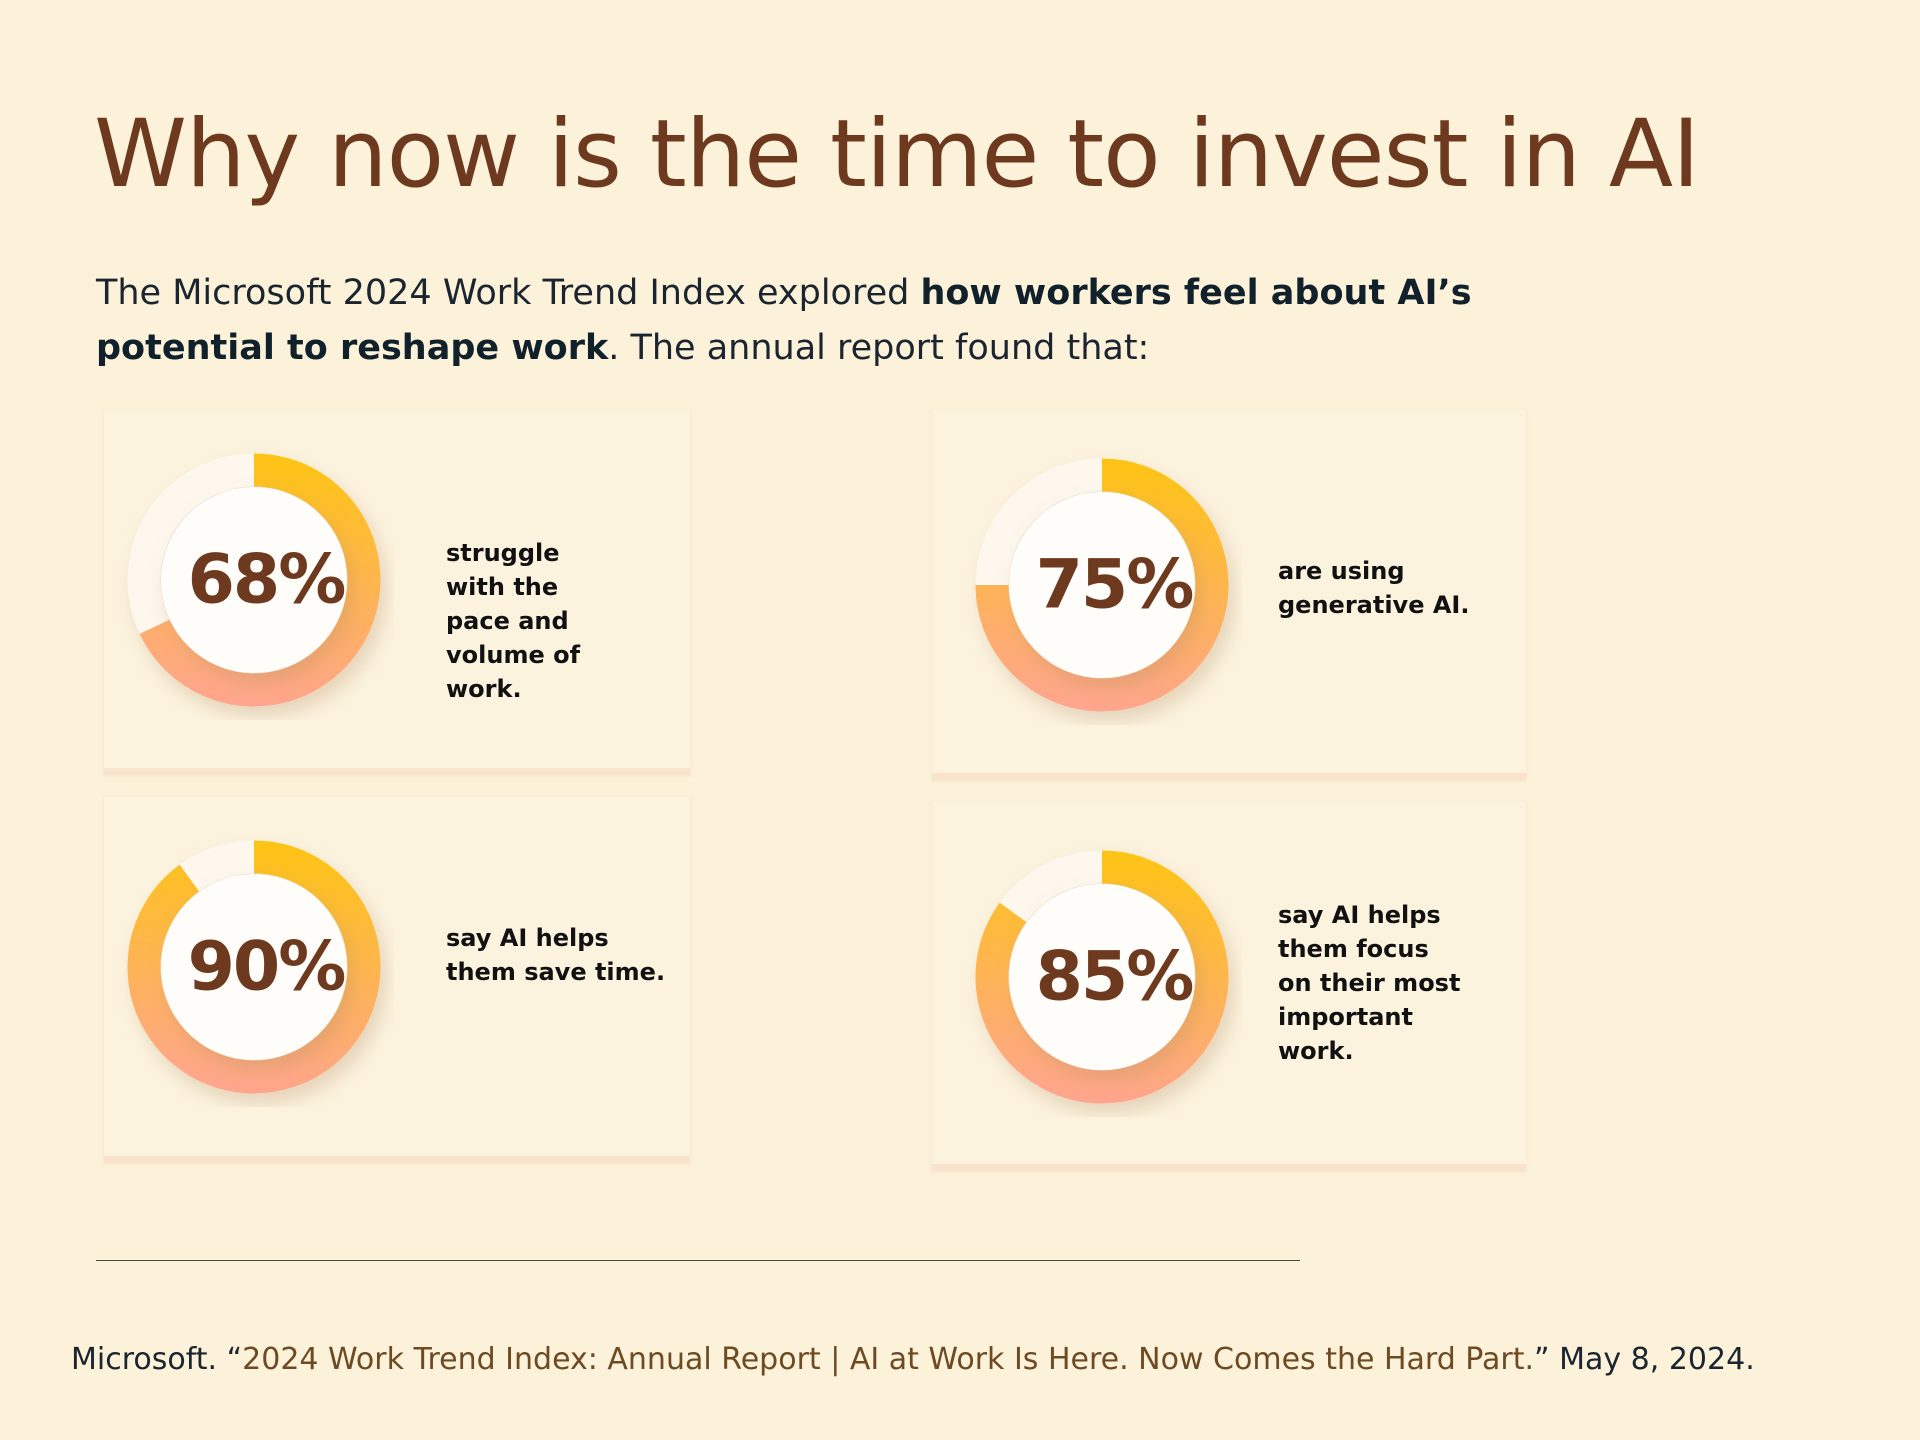 This screenshot has width=1920, height=1440. I want to click on citation-text: ” May 8, 2024., so click(1644, 1359).